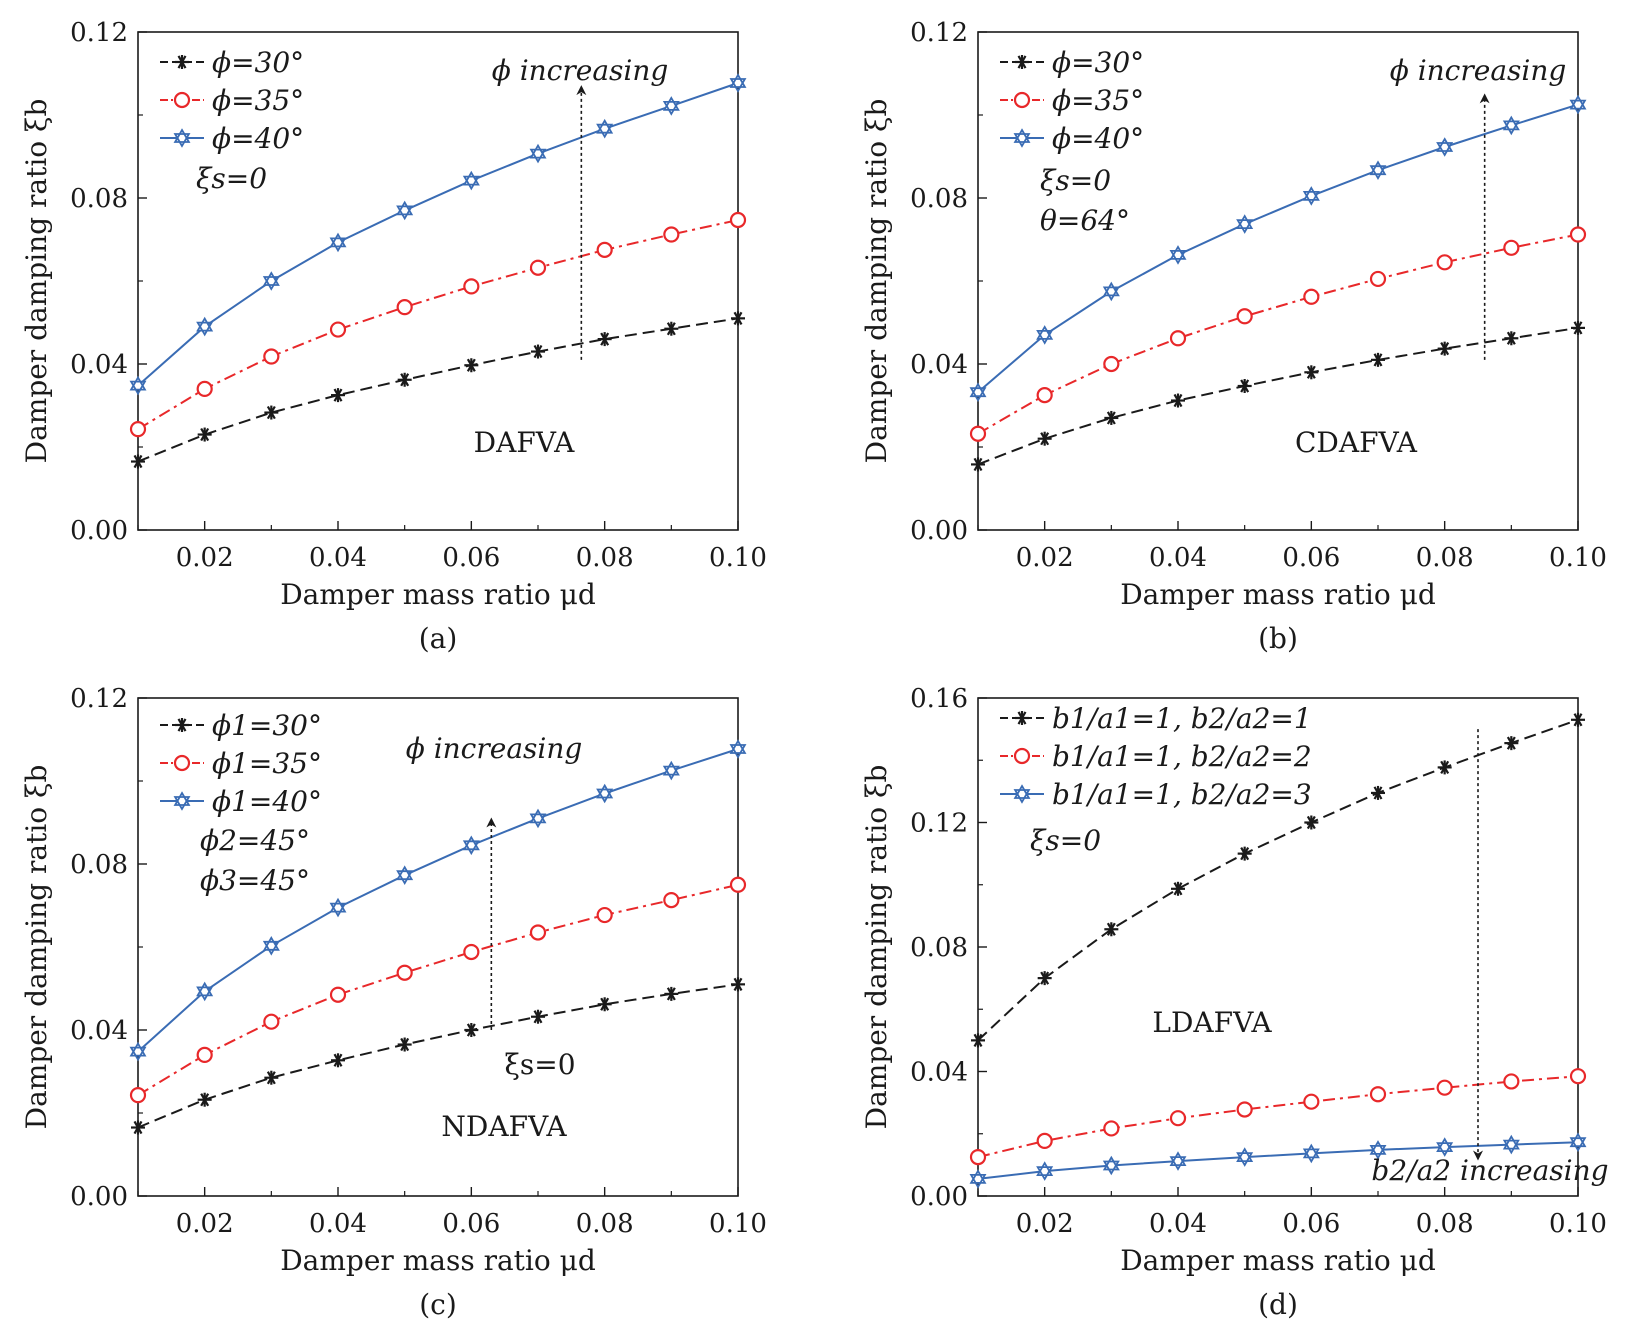 This screenshot has width=1632, height=1323. I want to click on plot-label: LDAFVA, so click(1212, 1022).